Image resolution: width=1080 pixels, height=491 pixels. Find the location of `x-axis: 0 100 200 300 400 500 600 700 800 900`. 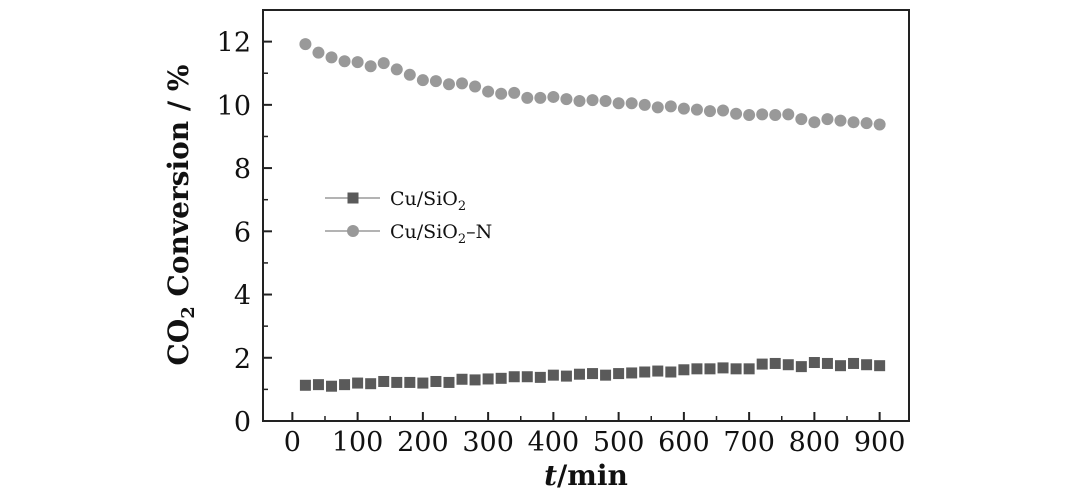

x-axis: 0 100 200 300 400 500 600 700 800 900 is located at coordinates (595, 435).